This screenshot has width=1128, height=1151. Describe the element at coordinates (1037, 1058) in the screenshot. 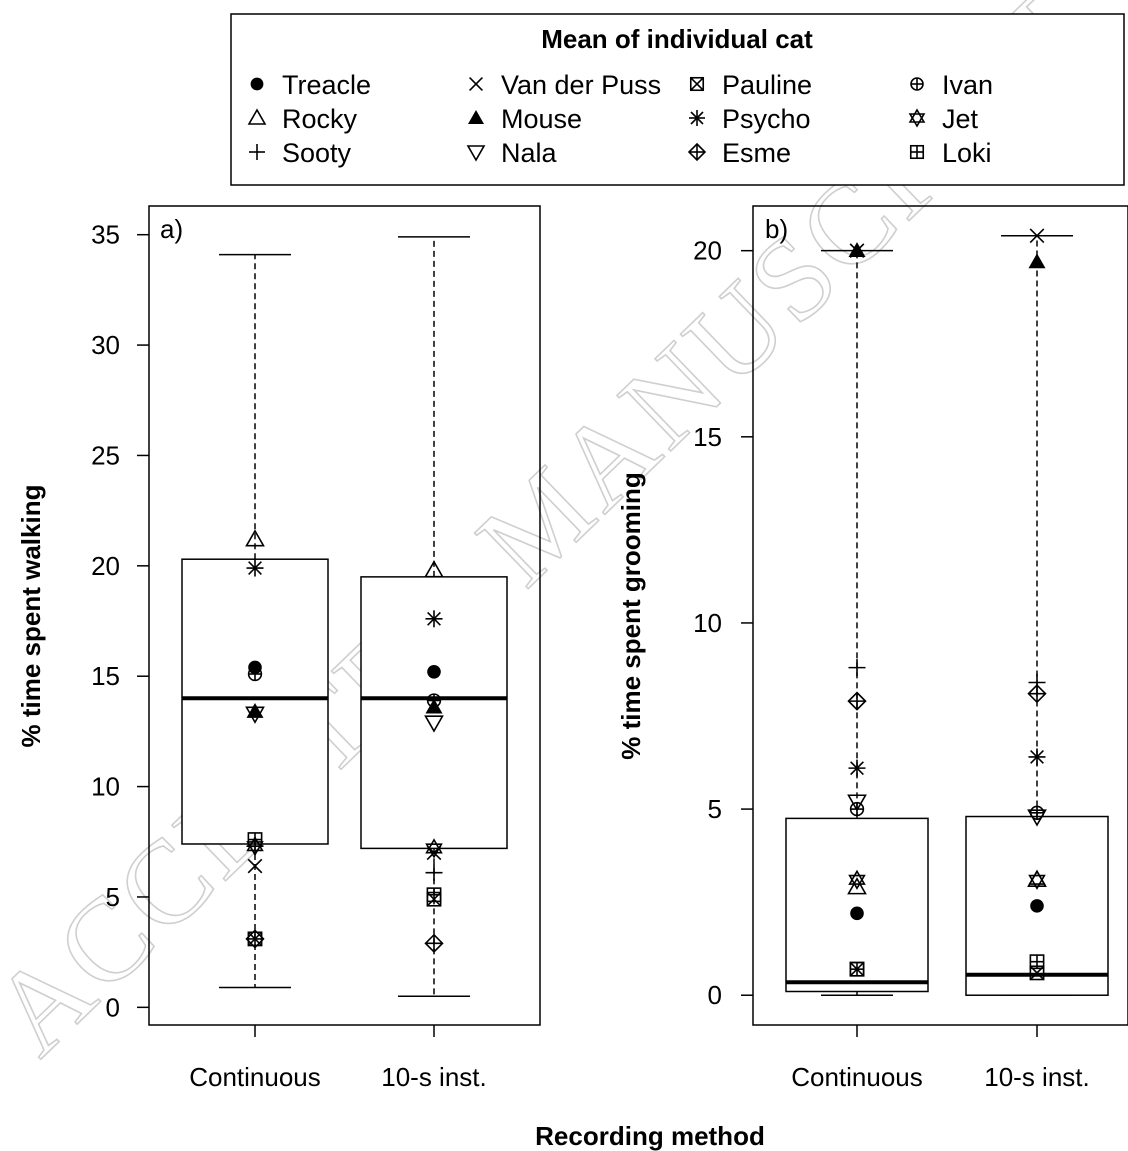

I see `xtick-grooming-10-s-inst: 10-s inst.` at that location.